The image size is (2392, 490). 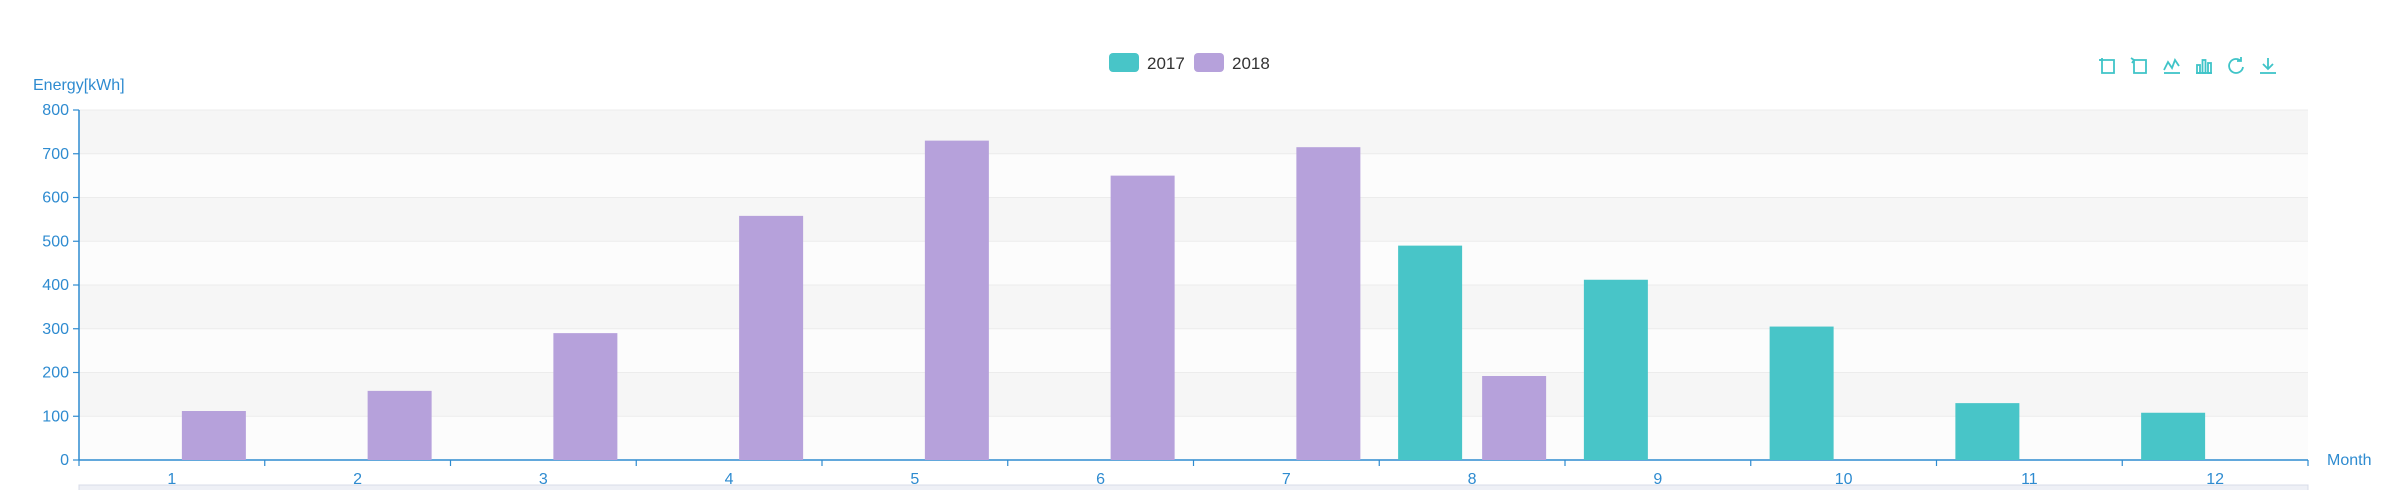 I want to click on y-tick-label: 300, so click(x=55, y=329).